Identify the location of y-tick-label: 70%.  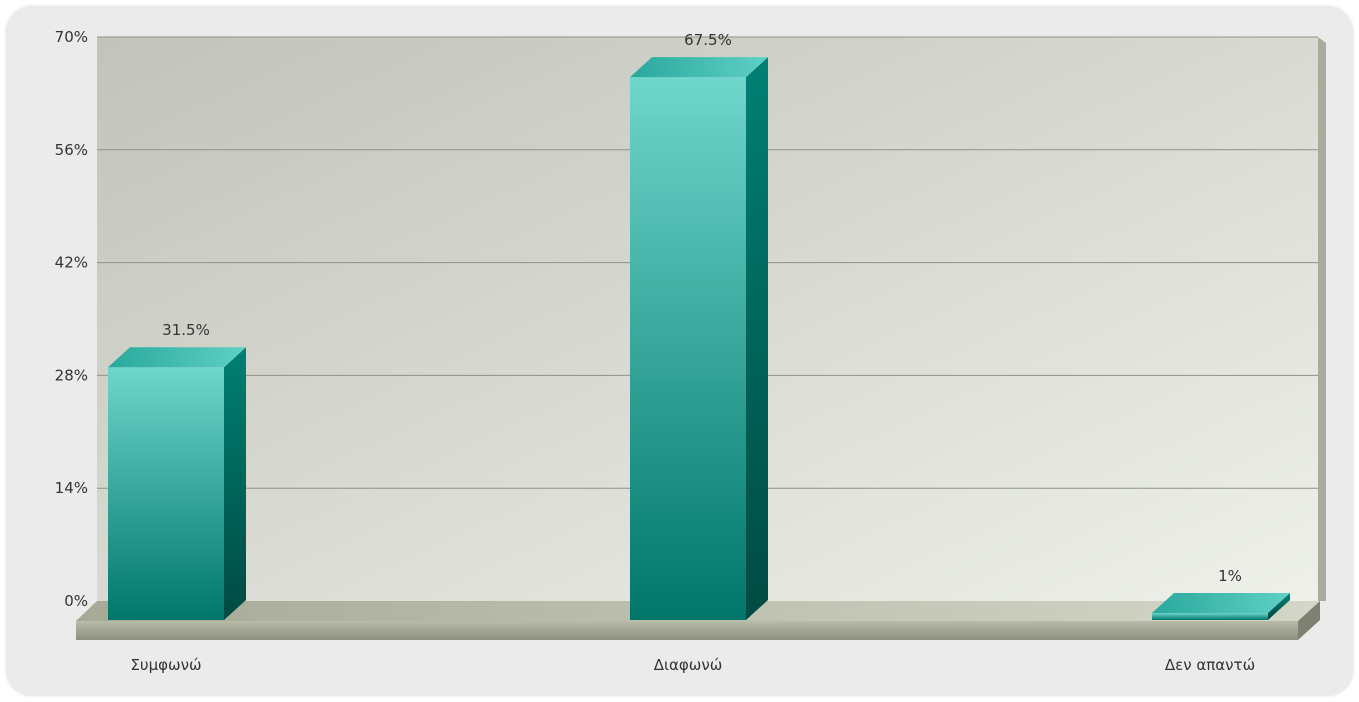
(71, 37).